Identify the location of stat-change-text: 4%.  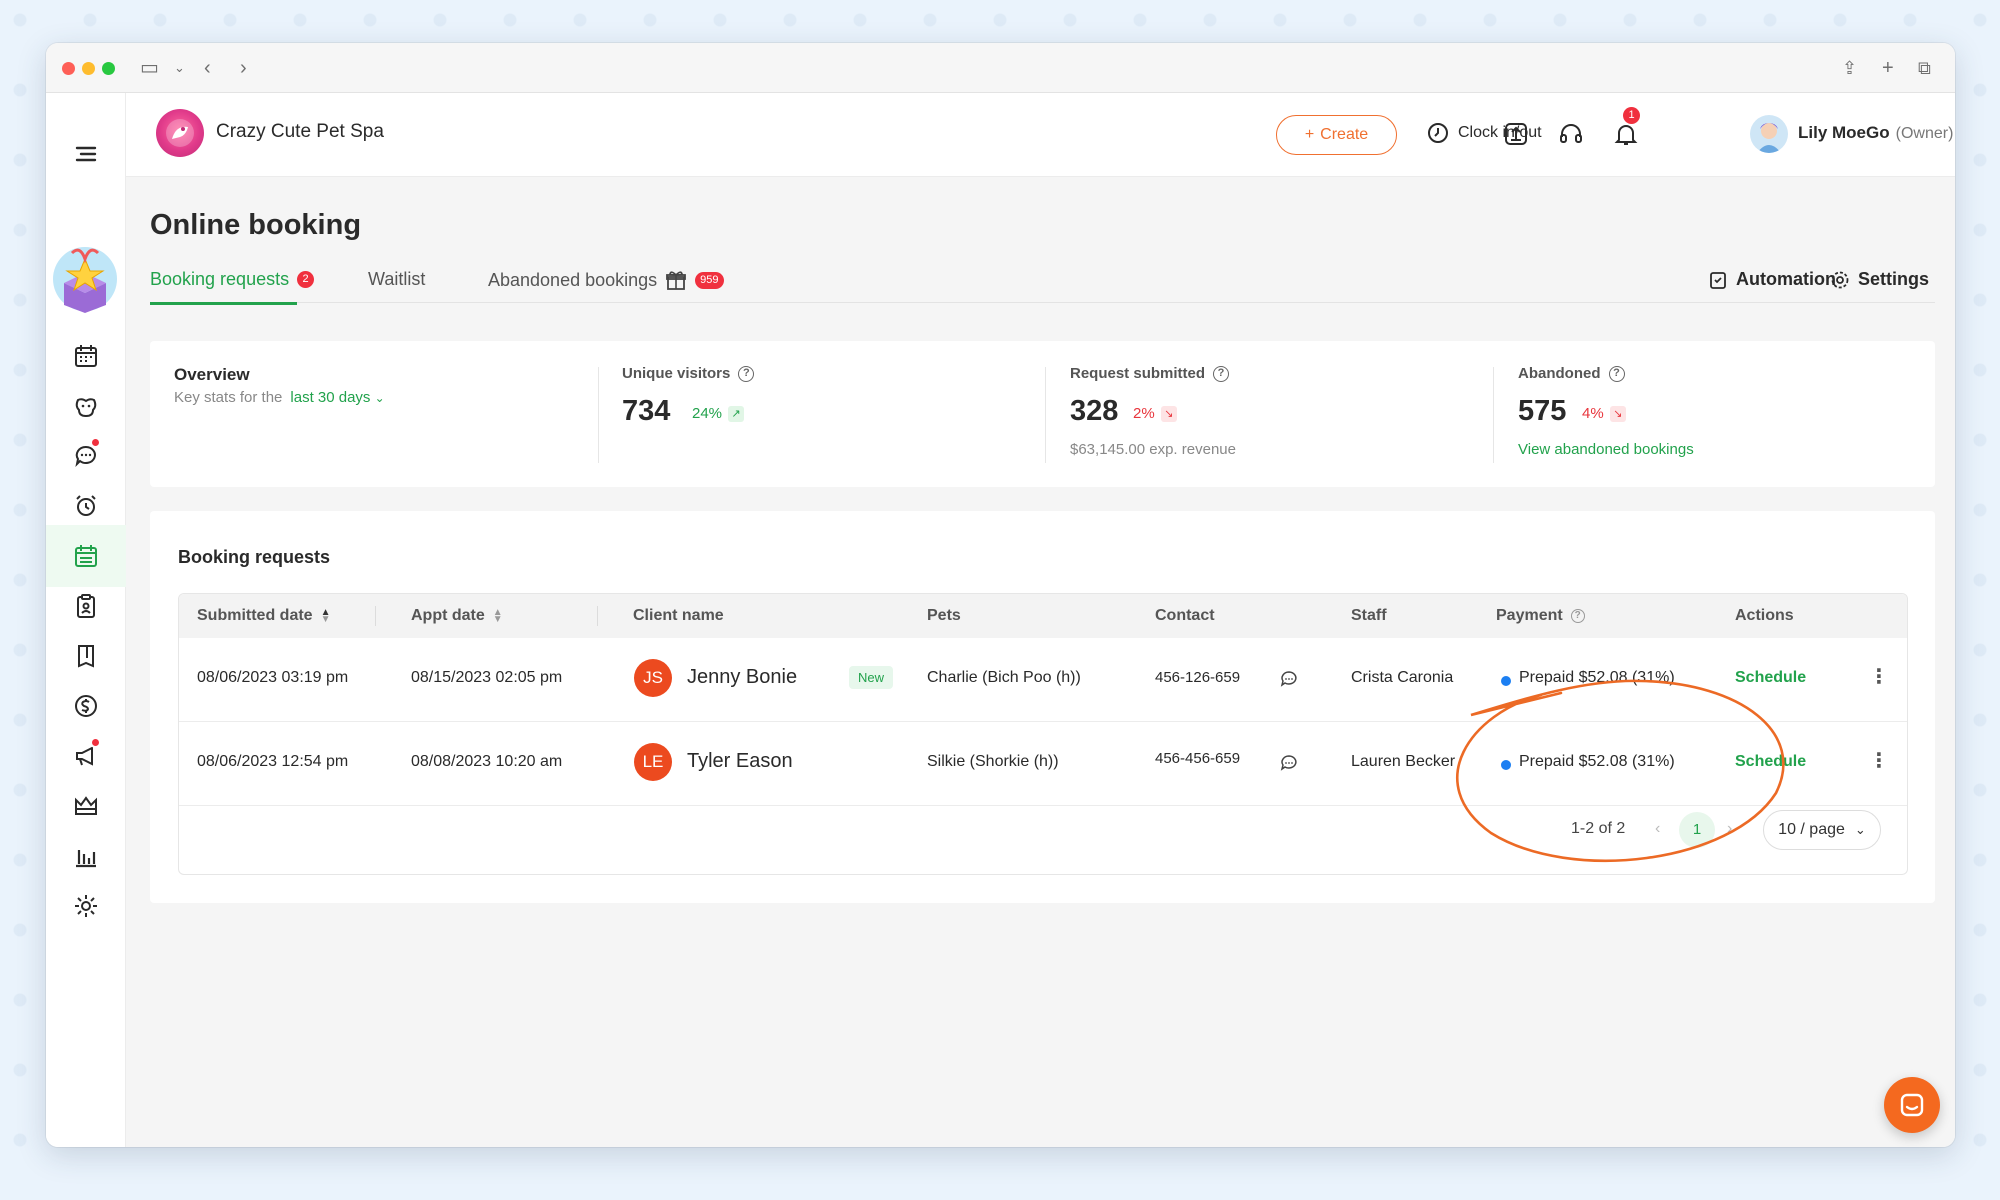
(1593, 413).